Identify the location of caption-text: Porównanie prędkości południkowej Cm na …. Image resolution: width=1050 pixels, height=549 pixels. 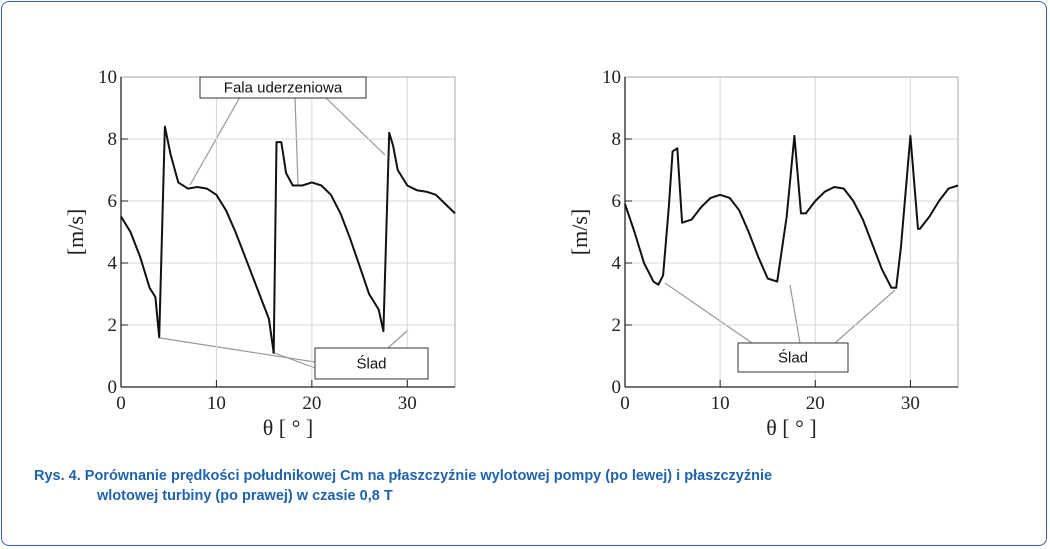
(428, 476).